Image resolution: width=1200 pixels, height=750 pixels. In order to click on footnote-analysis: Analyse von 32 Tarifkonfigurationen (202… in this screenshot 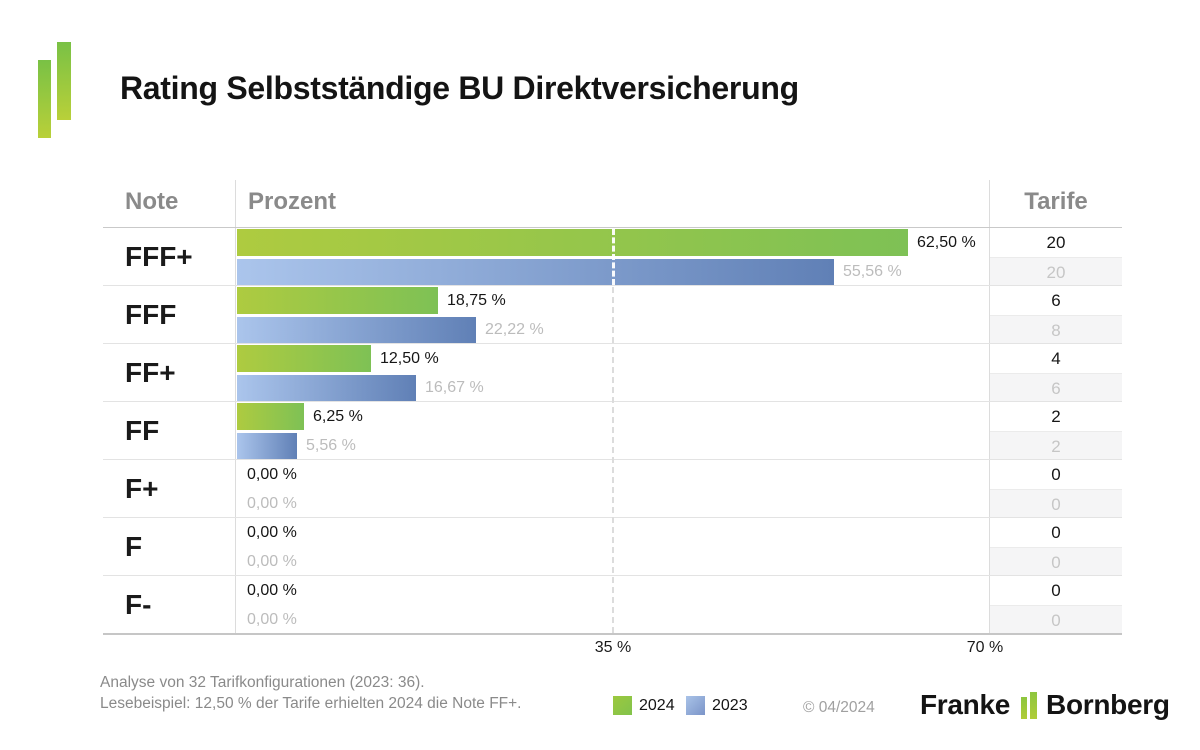, I will do `click(262, 682)`.